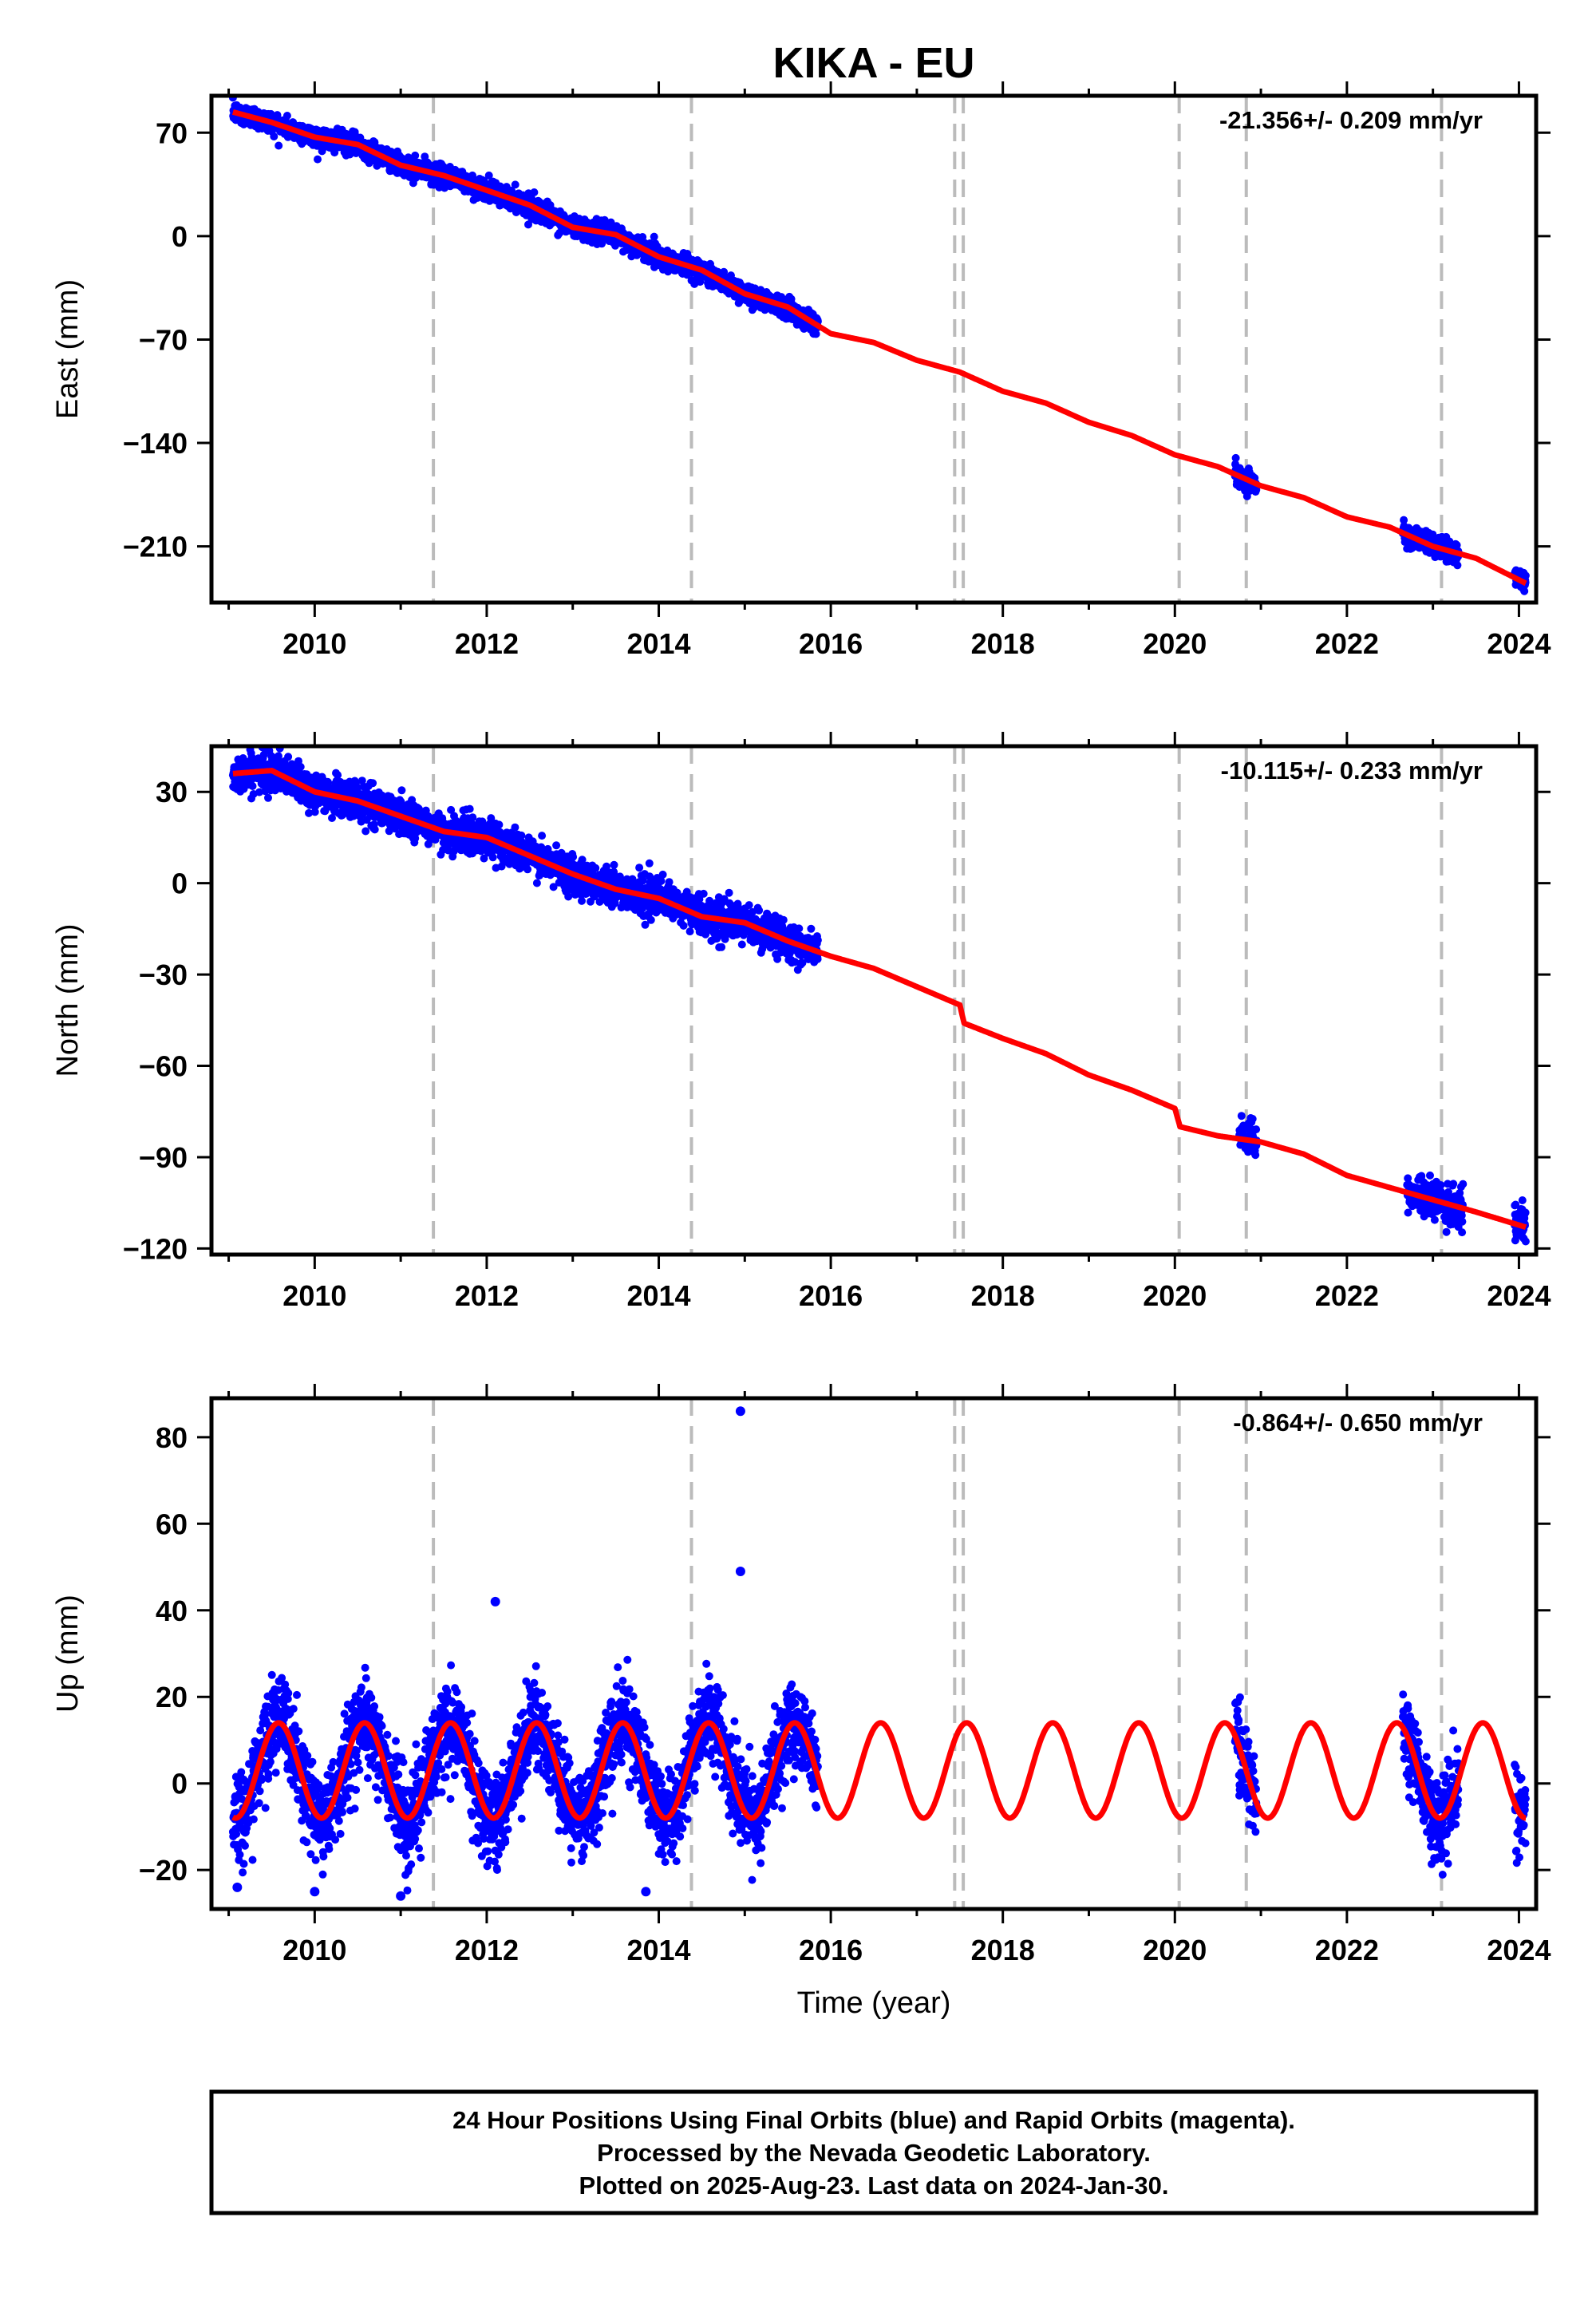  I want to click on x-tick-label: 2018, so click(1003, 643).